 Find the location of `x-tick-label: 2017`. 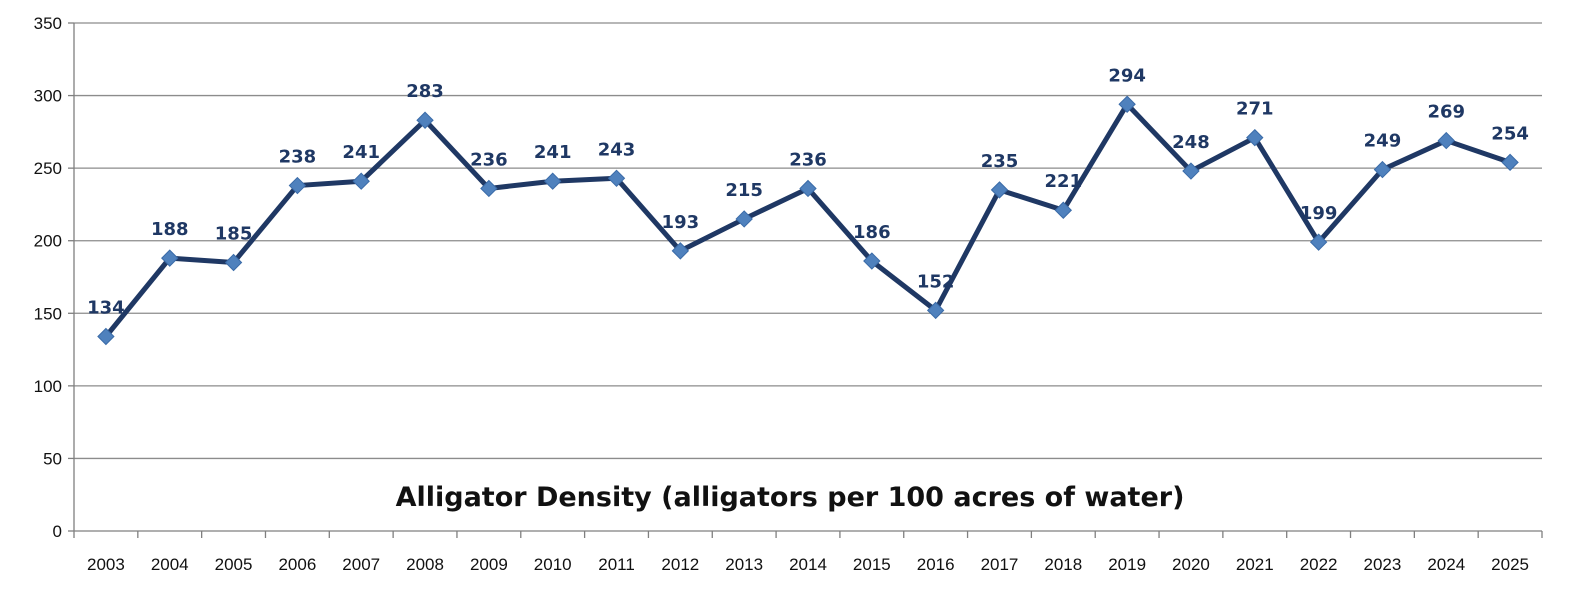

x-tick-label: 2017 is located at coordinates (1000, 564).